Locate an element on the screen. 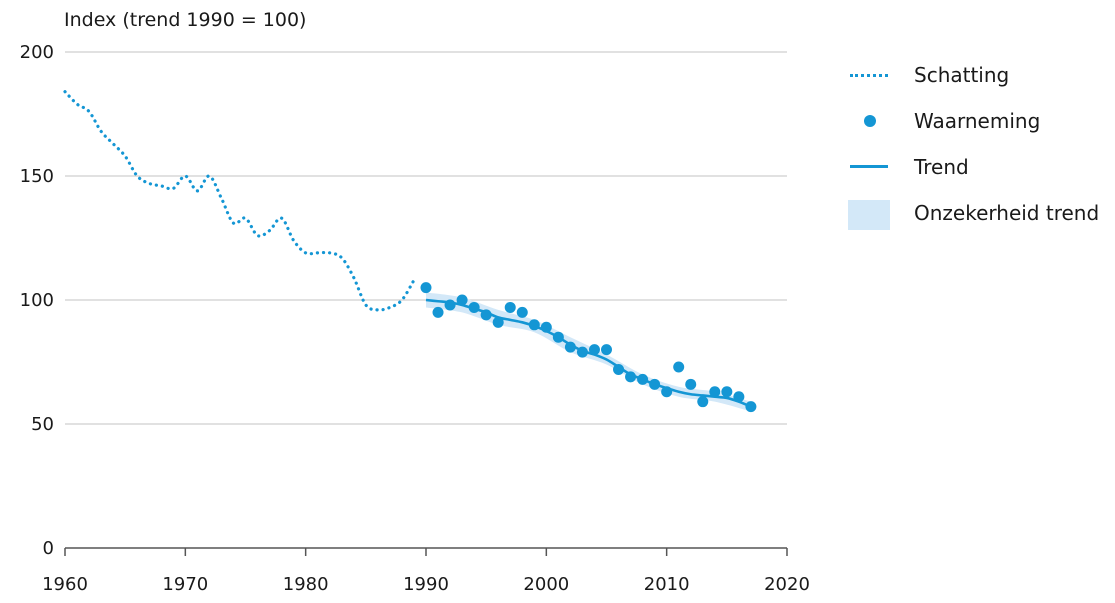  estimate-series is located at coordinates (239, 201).